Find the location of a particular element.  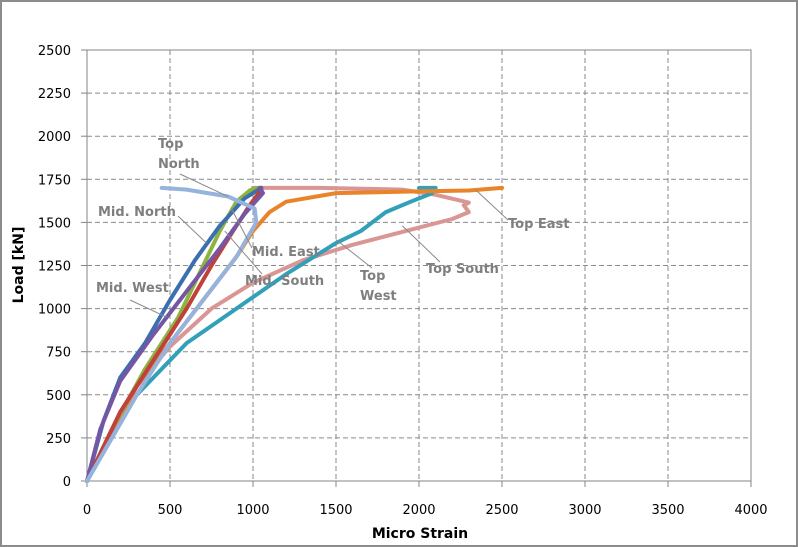

annotation-label-top-east: Top East is located at coordinates (539, 224).